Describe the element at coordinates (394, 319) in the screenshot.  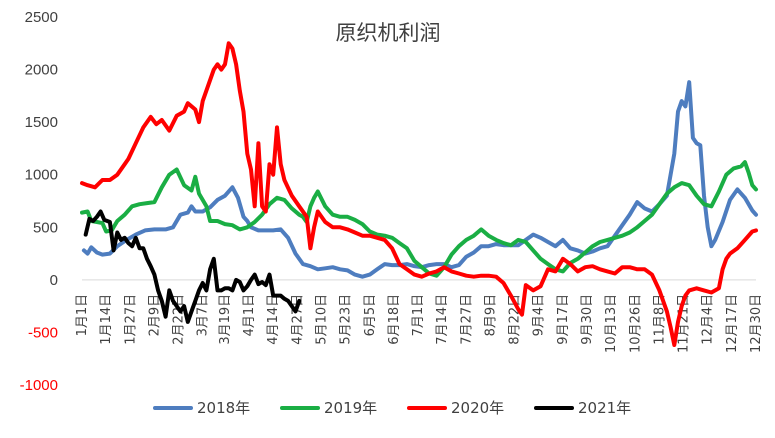
I see `x-tick-label: 6月18日` at that location.